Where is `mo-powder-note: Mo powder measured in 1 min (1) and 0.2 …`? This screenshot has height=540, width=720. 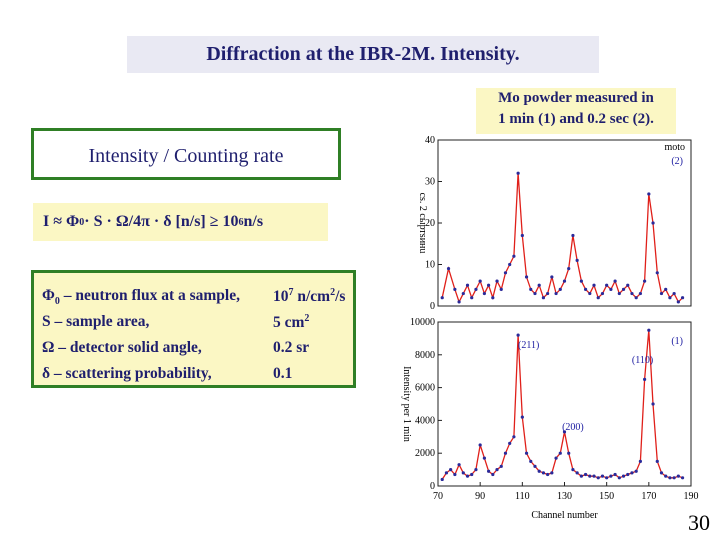
mo-powder-note: Mo powder measured in 1 min (1) and 0.2 … is located at coordinates (576, 111).